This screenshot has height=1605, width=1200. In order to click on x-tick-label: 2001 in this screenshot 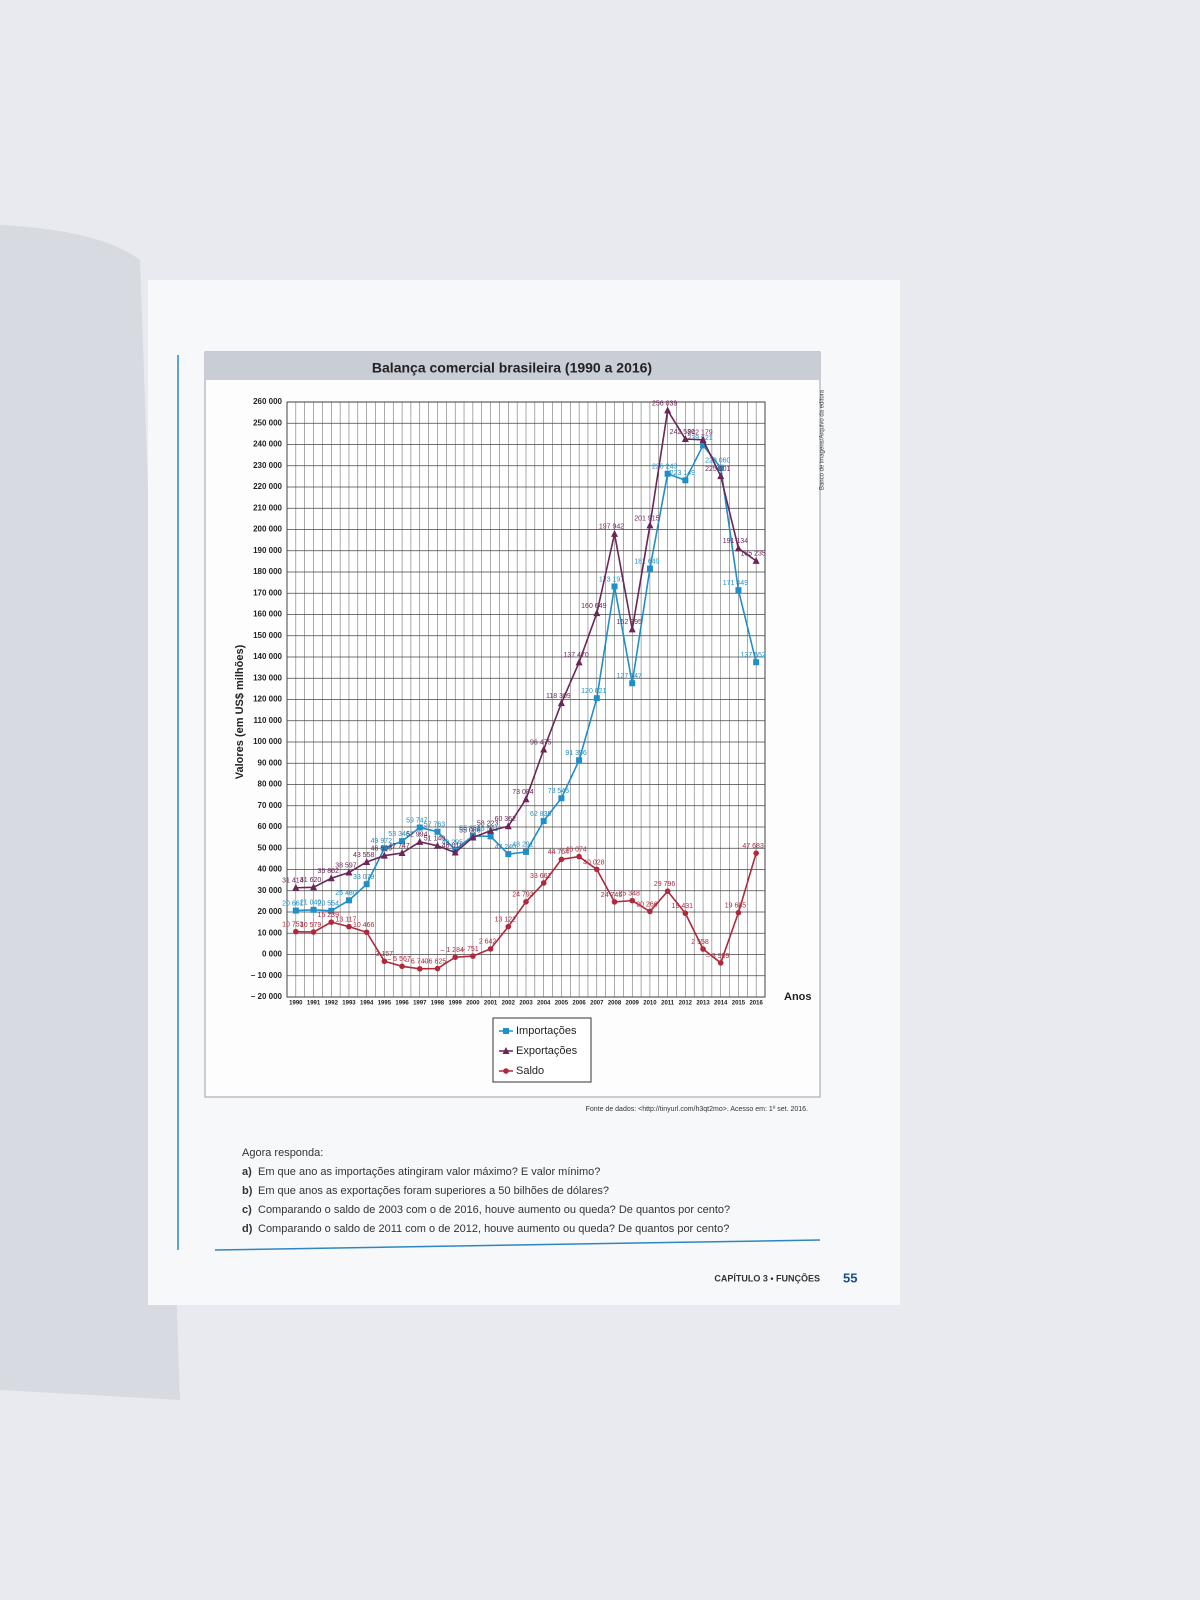, I will do `click(491, 1004)`.